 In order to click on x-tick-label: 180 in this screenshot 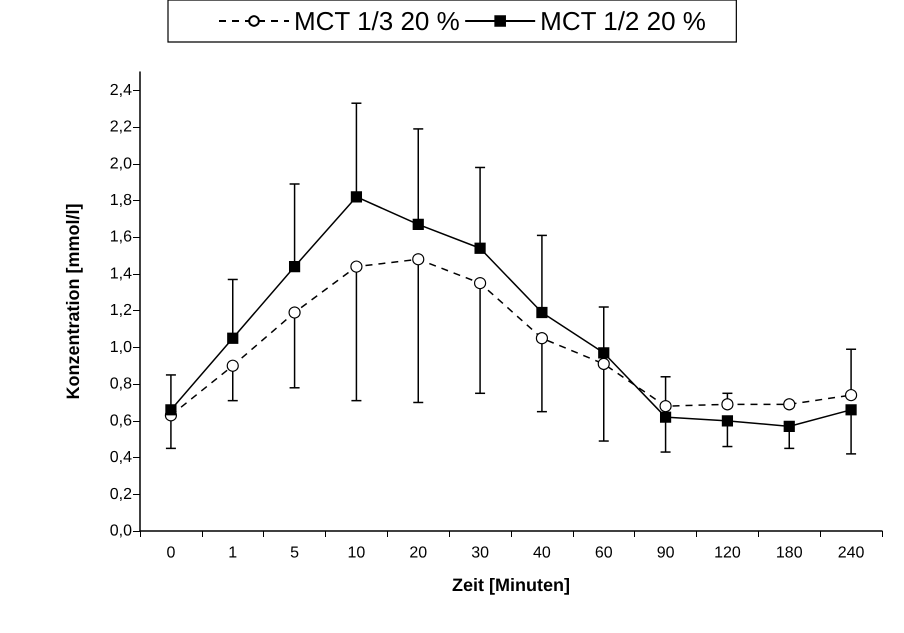, I will do `click(789, 553)`.